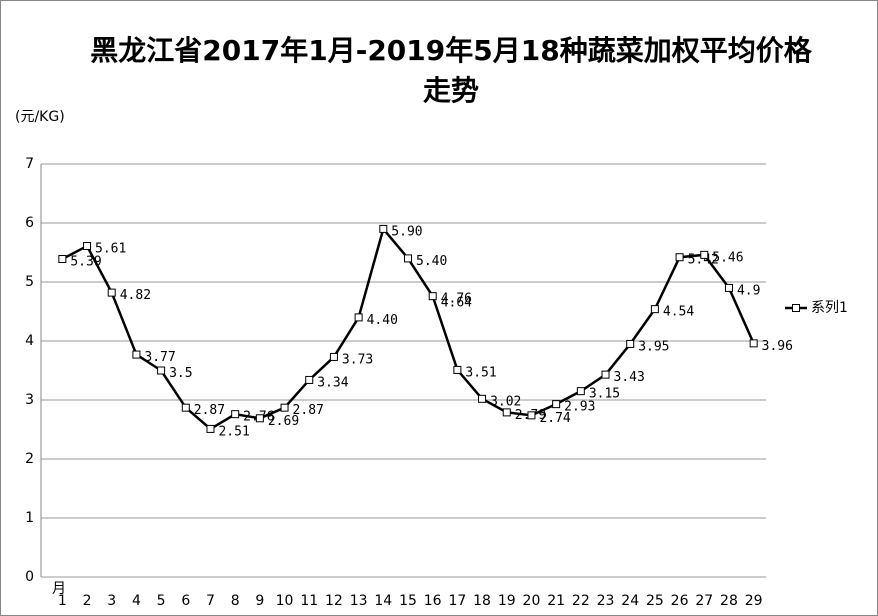 The height and width of the screenshot is (616, 878). Describe the element at coordinates (136, 601) in the screenshot. I see `x-tick-label: 4` at that location.